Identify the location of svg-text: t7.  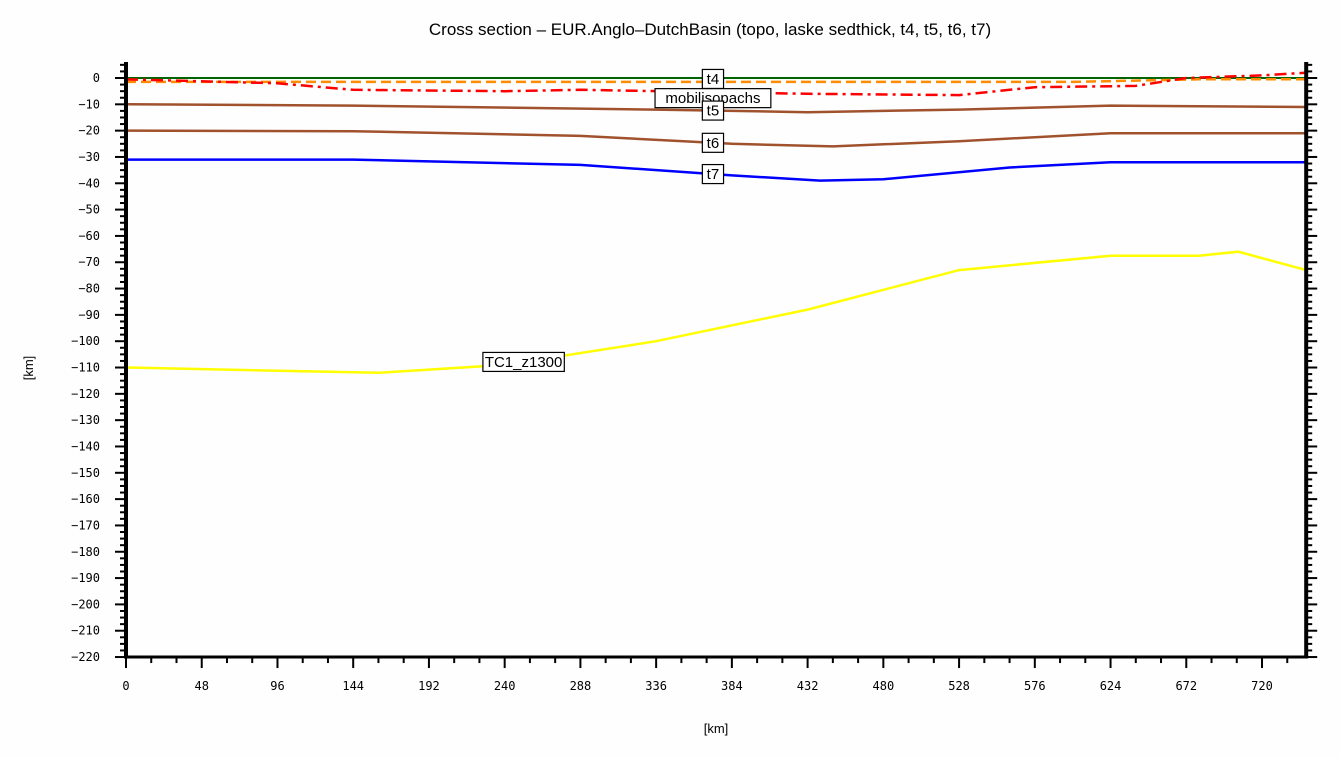
(713, 174).